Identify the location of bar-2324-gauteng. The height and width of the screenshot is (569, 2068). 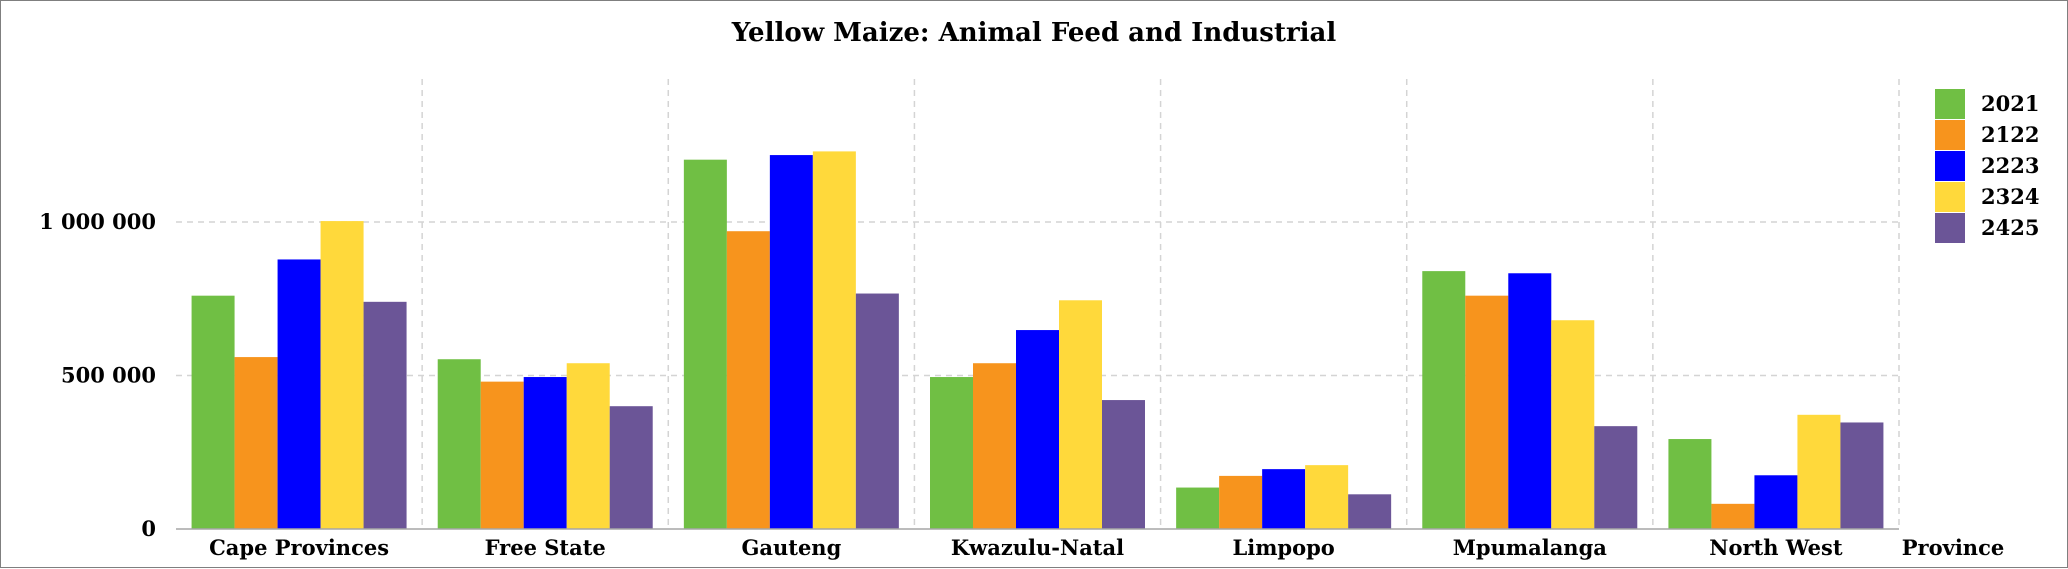
(834, 340).